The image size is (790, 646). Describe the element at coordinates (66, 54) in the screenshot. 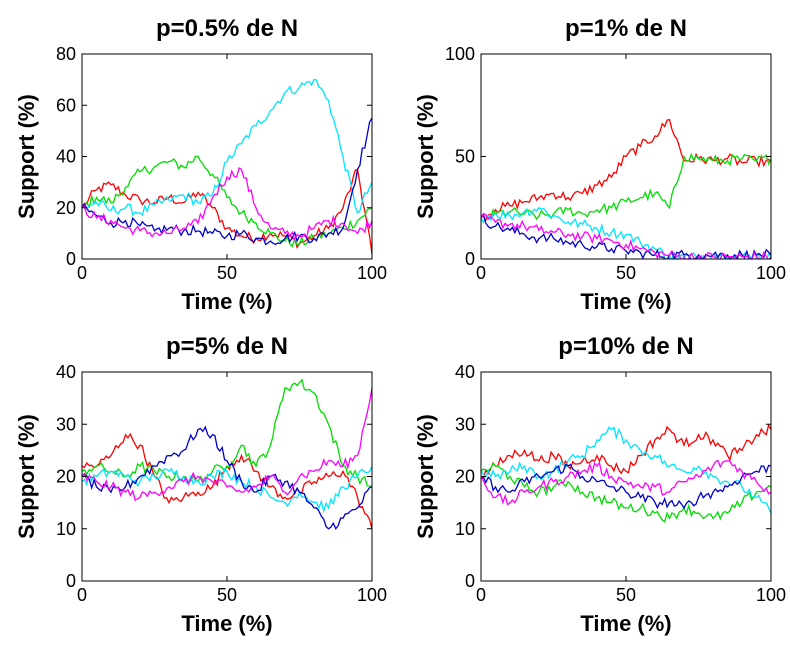

I see `y-tick-label: 80` at that location.